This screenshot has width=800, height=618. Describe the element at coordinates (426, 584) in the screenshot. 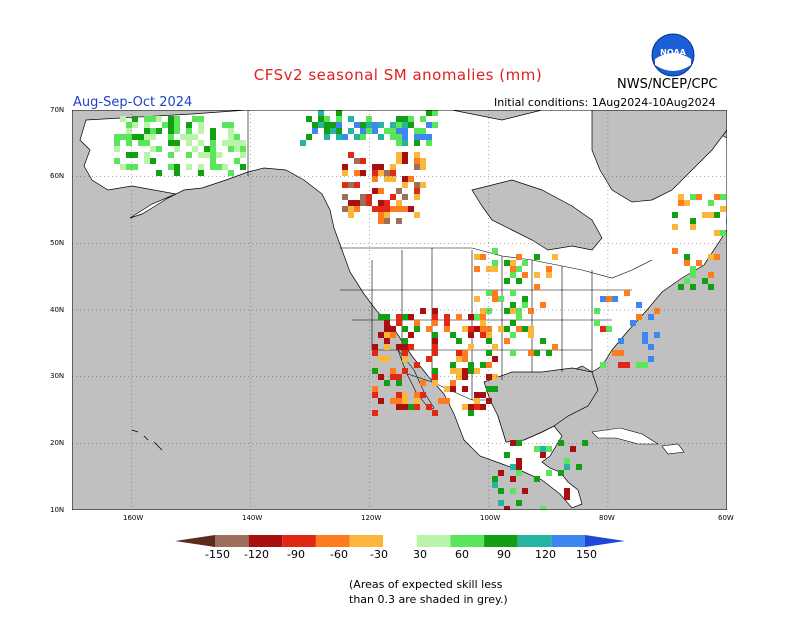

I see `footnote-line: (Areas of expected skill less` at that location.